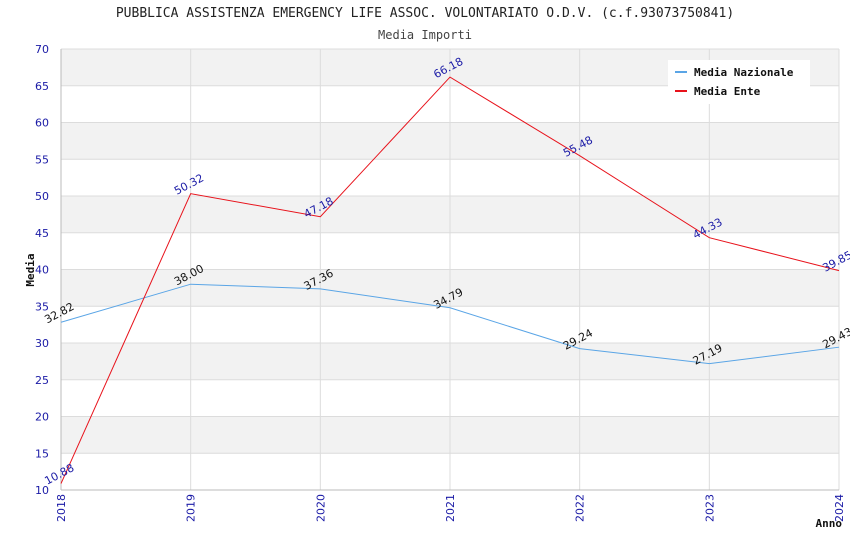 The image size is (850, 550). I want to click on y-tick-label: 55, so click(42, 159).